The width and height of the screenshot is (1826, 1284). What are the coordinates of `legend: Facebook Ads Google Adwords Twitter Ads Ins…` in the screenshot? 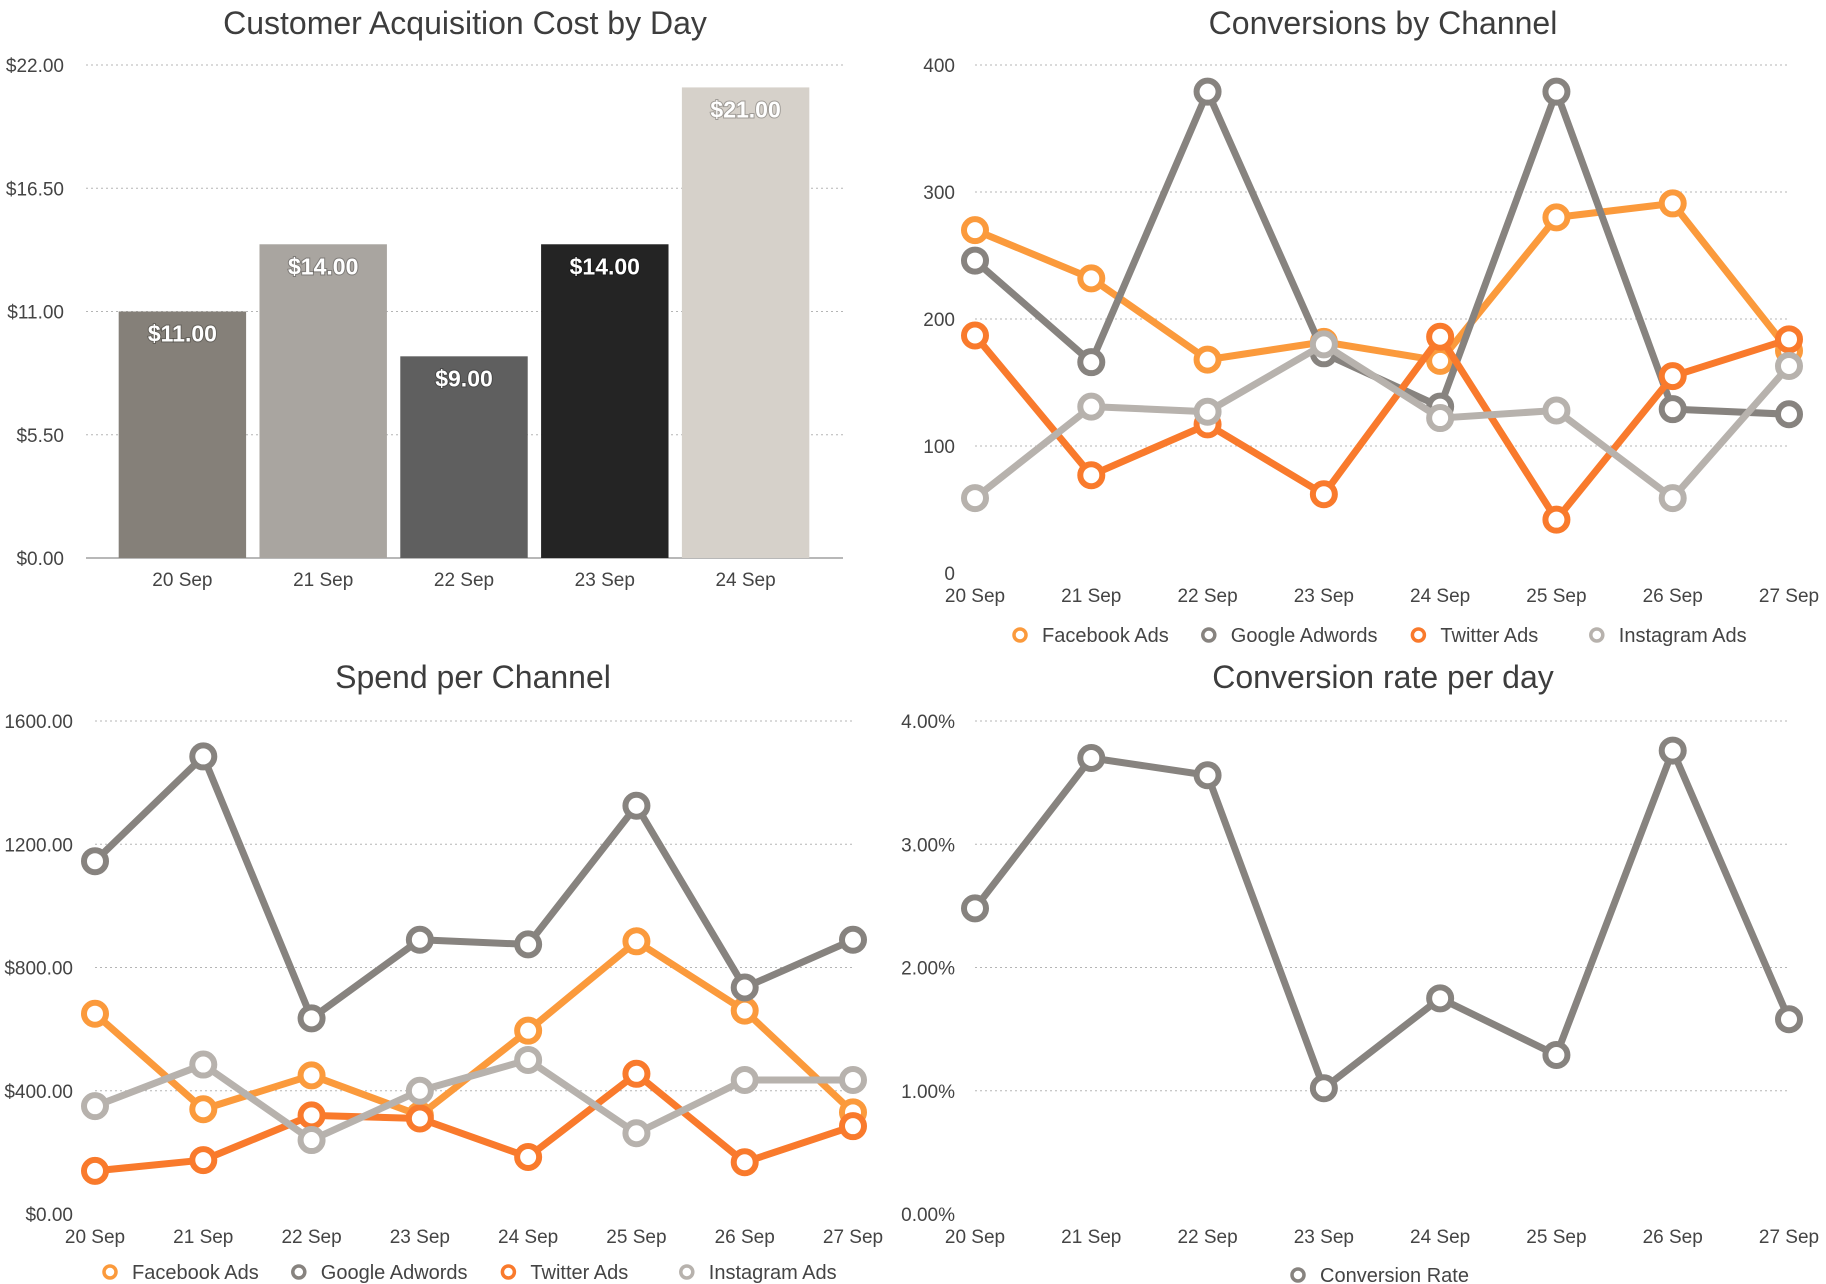 It's located at (469, 1273).